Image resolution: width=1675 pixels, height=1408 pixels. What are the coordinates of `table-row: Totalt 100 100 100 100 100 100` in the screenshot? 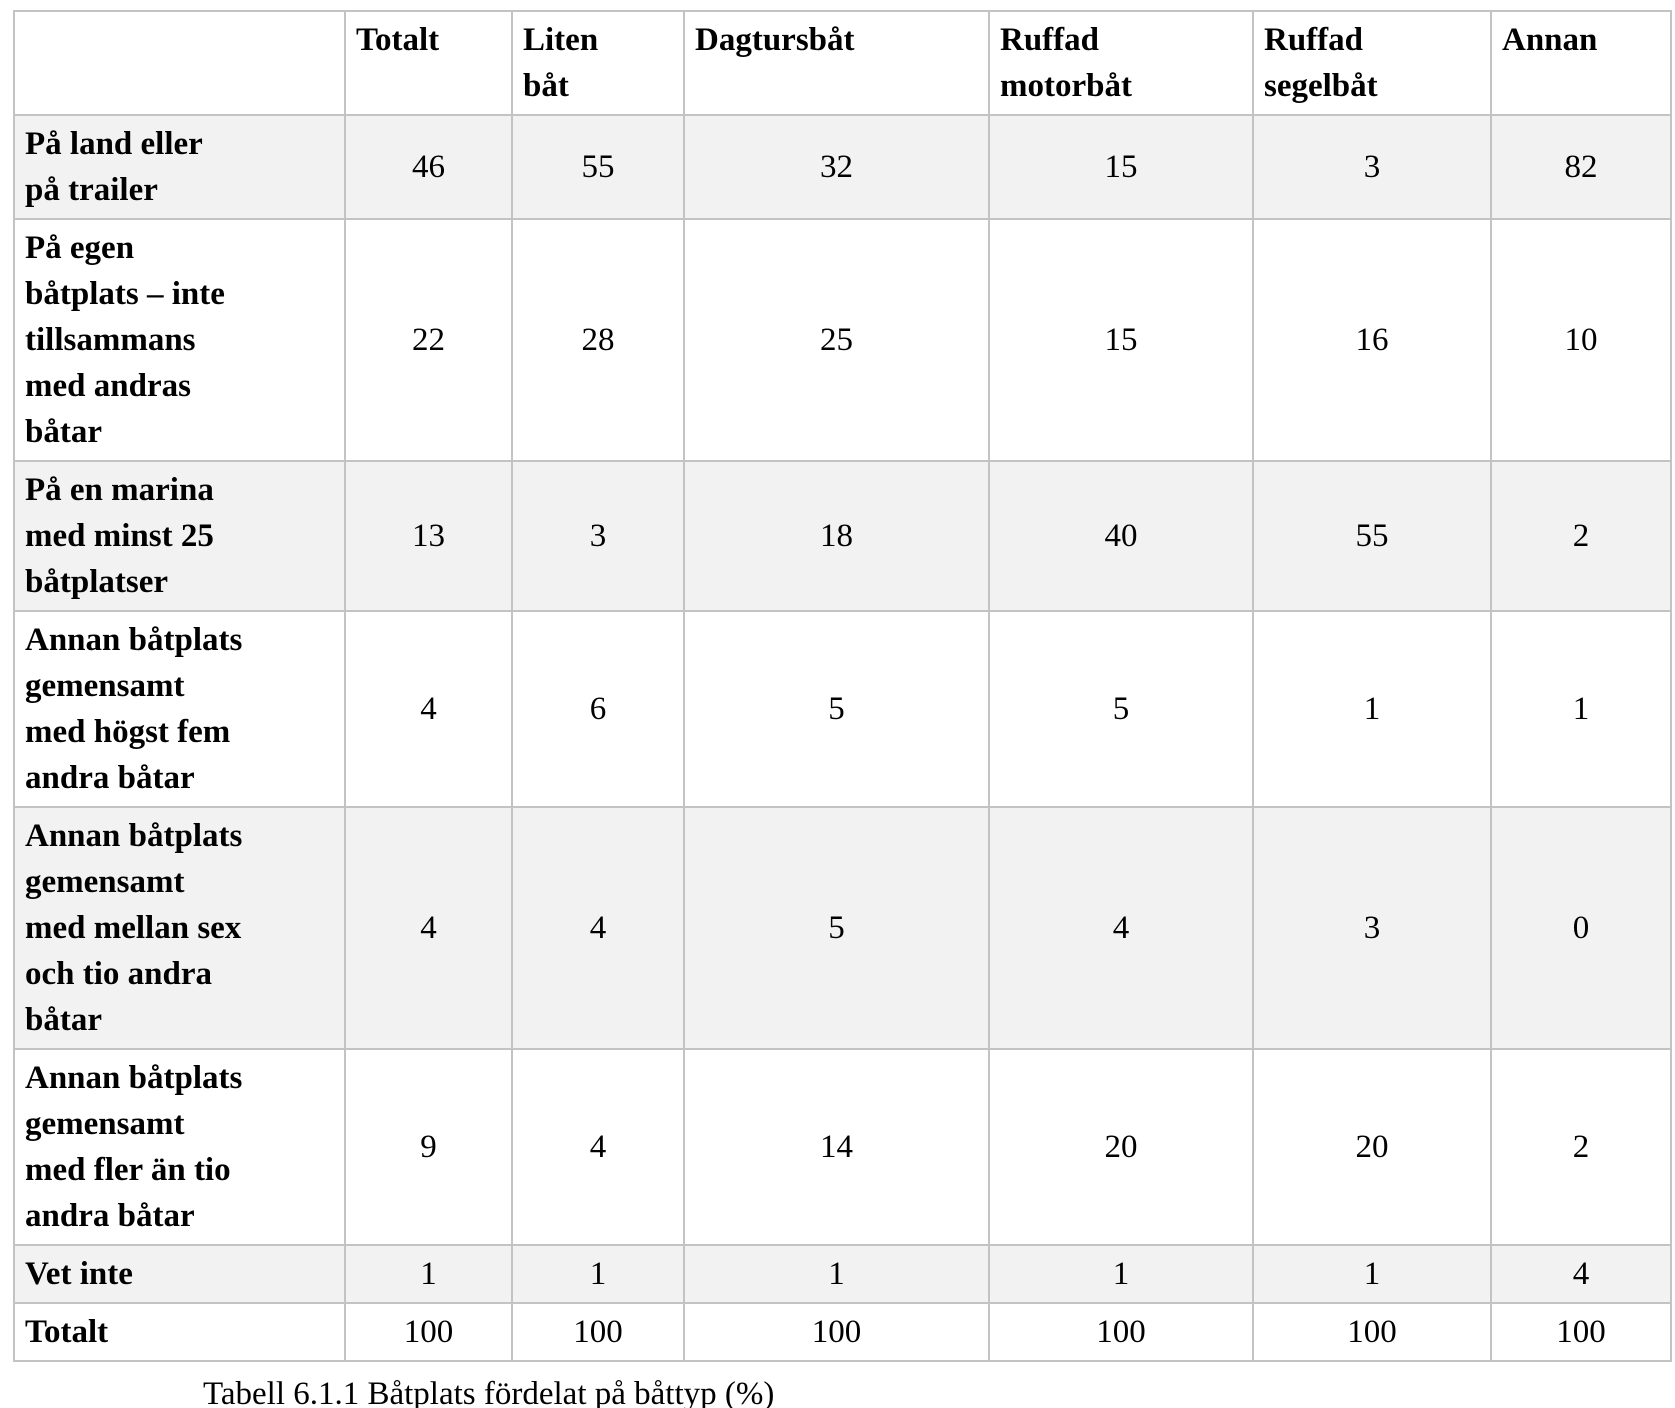 It's located at (842, 1332).